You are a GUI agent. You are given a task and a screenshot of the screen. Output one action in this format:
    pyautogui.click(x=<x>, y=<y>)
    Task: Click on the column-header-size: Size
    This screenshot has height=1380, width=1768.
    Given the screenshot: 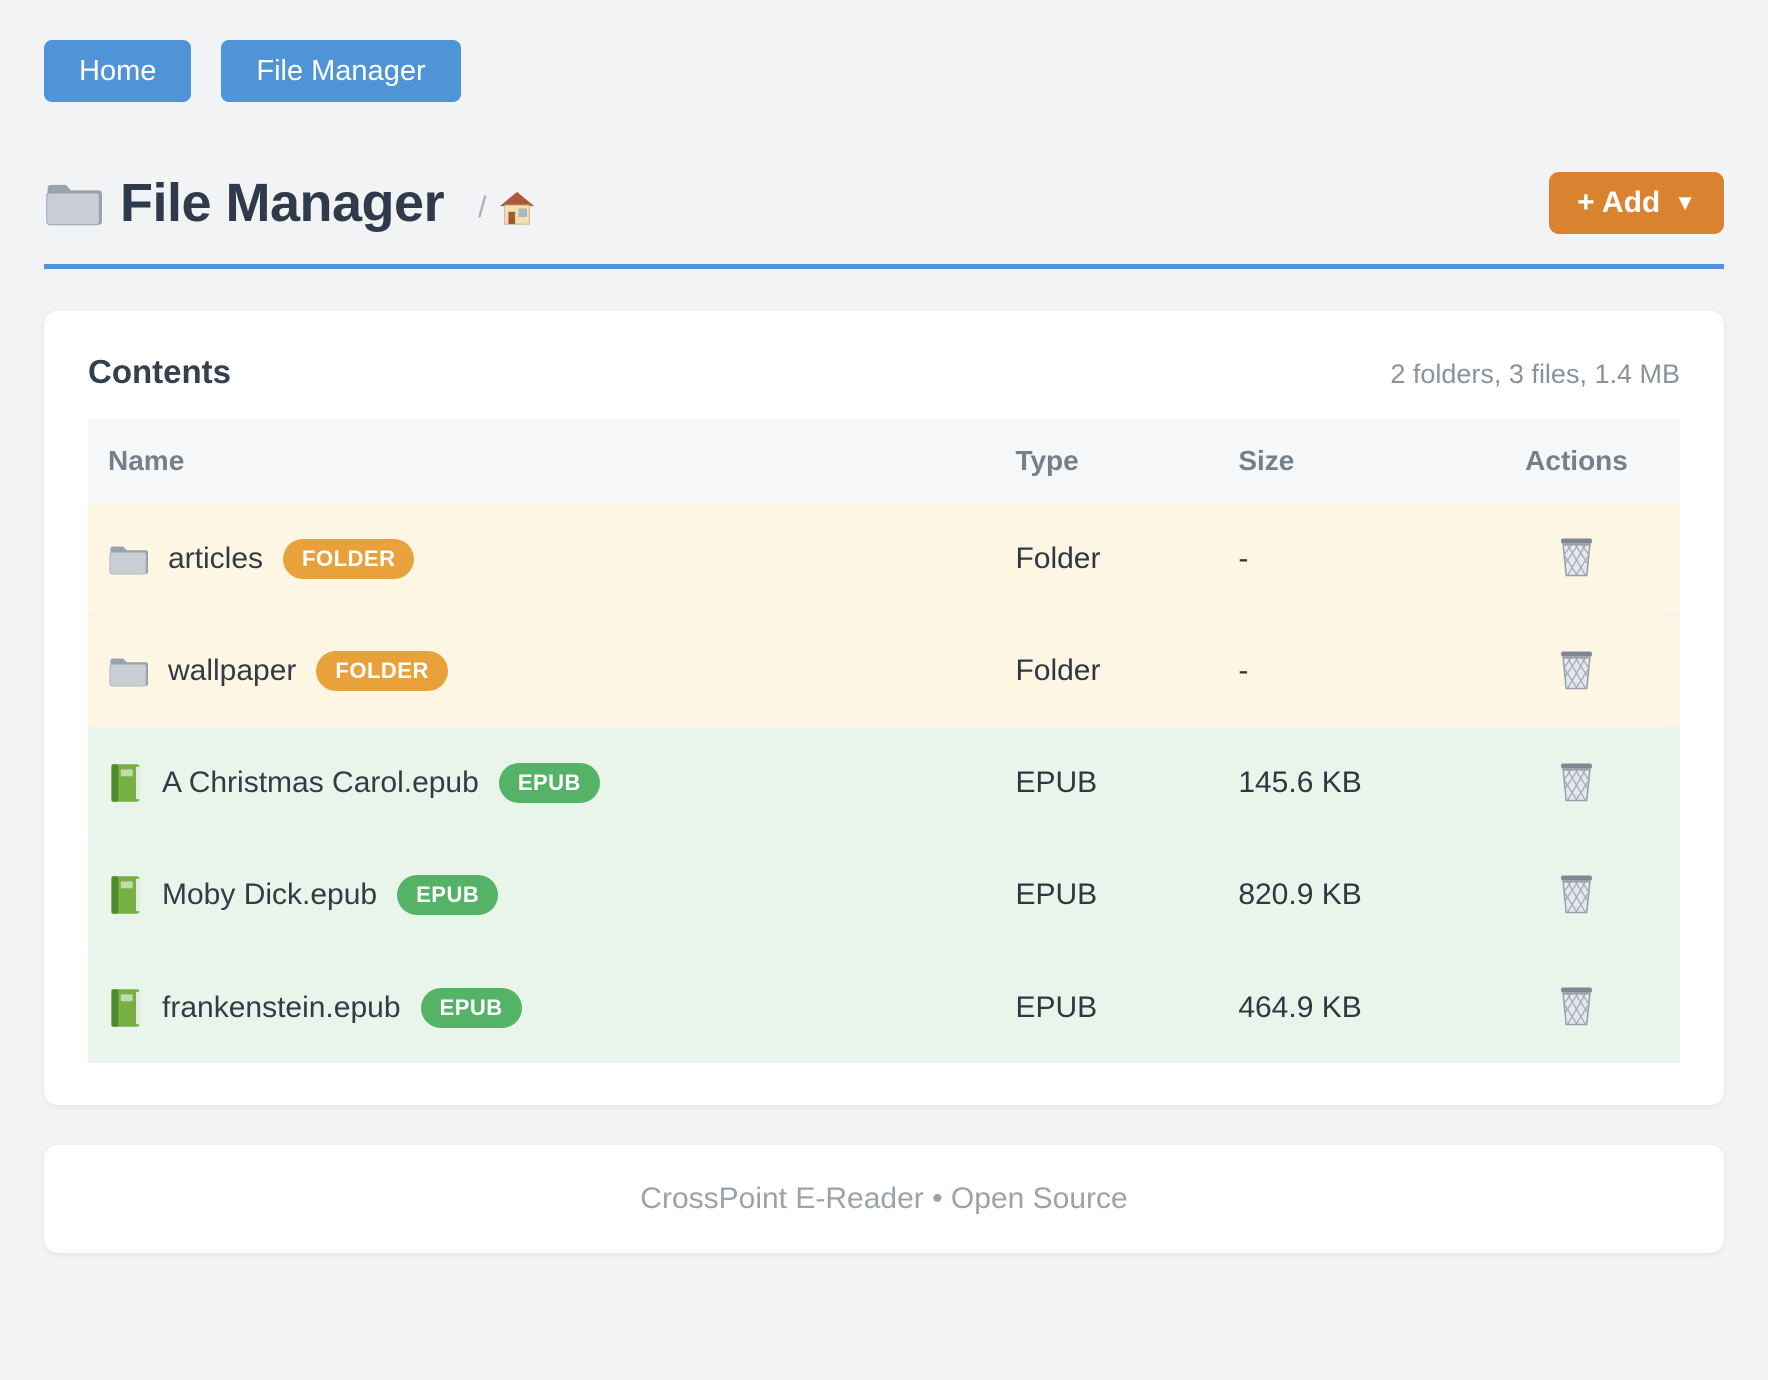 What is the action you would take?
    pyautogui.click(x=1266, y=460)
    